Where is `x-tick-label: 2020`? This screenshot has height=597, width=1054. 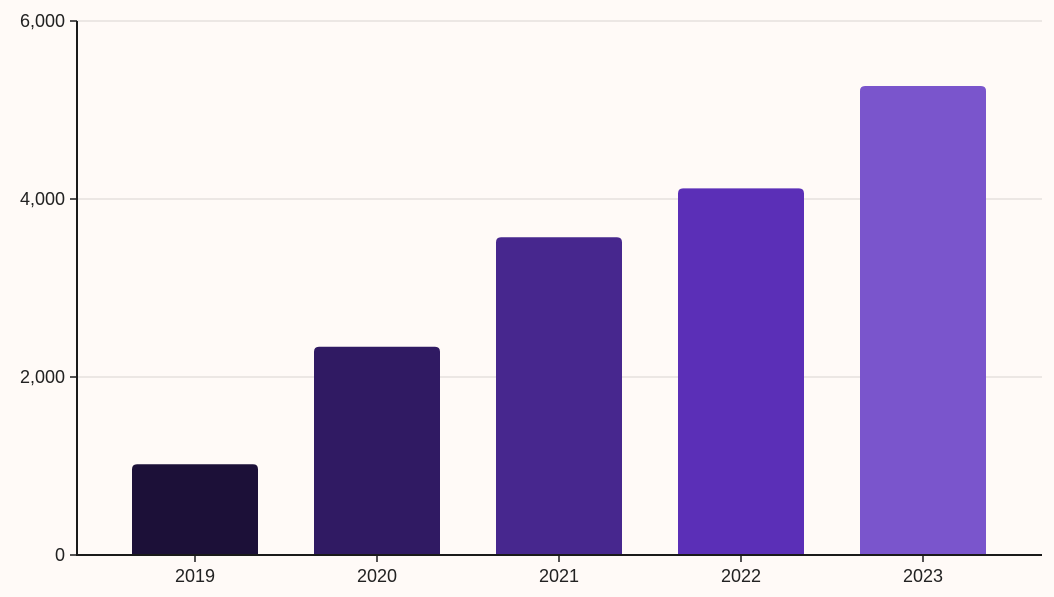
x-tick-label: 2020 is located at coordinates (377, 576).